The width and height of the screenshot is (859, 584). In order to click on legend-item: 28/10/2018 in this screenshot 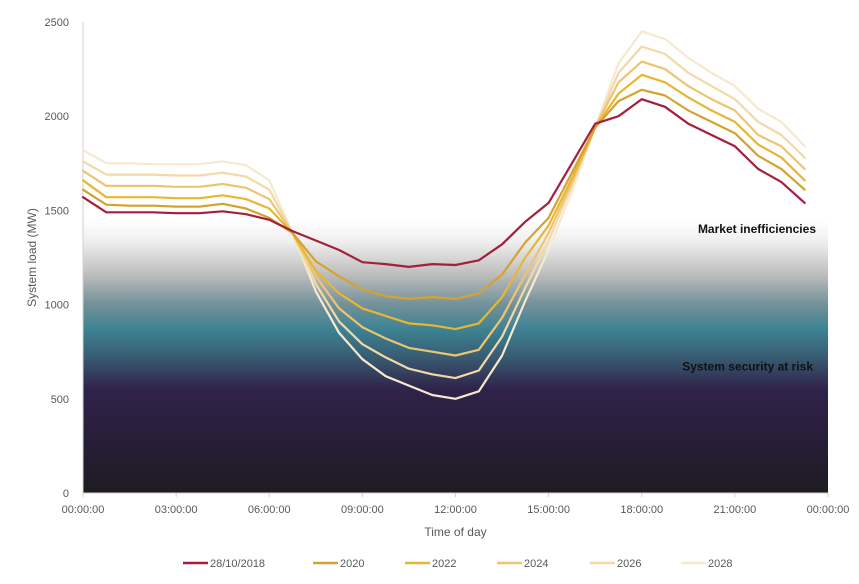, I will do `click(224, 564)`.